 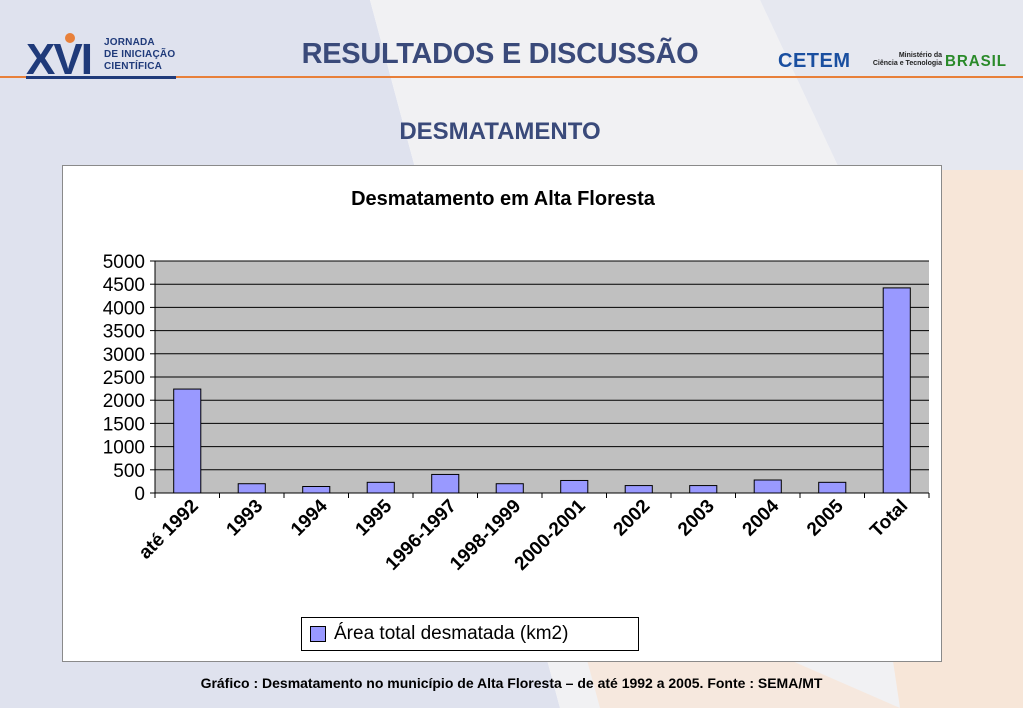 What do you see at coordinates (124, 448) in the screenshot?
I see `y-tick-label: 1000` at bounding box center [124, 448].